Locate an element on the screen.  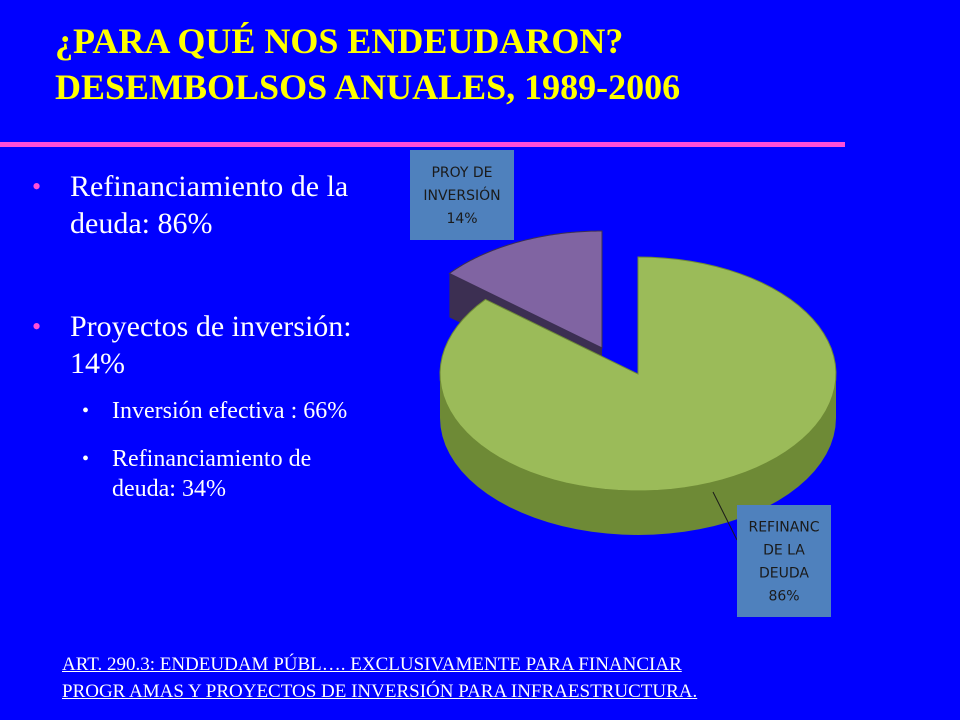
bullet-item-proyectos: • Proyectos de inversión: 14% is located at coordinates (203, 345).